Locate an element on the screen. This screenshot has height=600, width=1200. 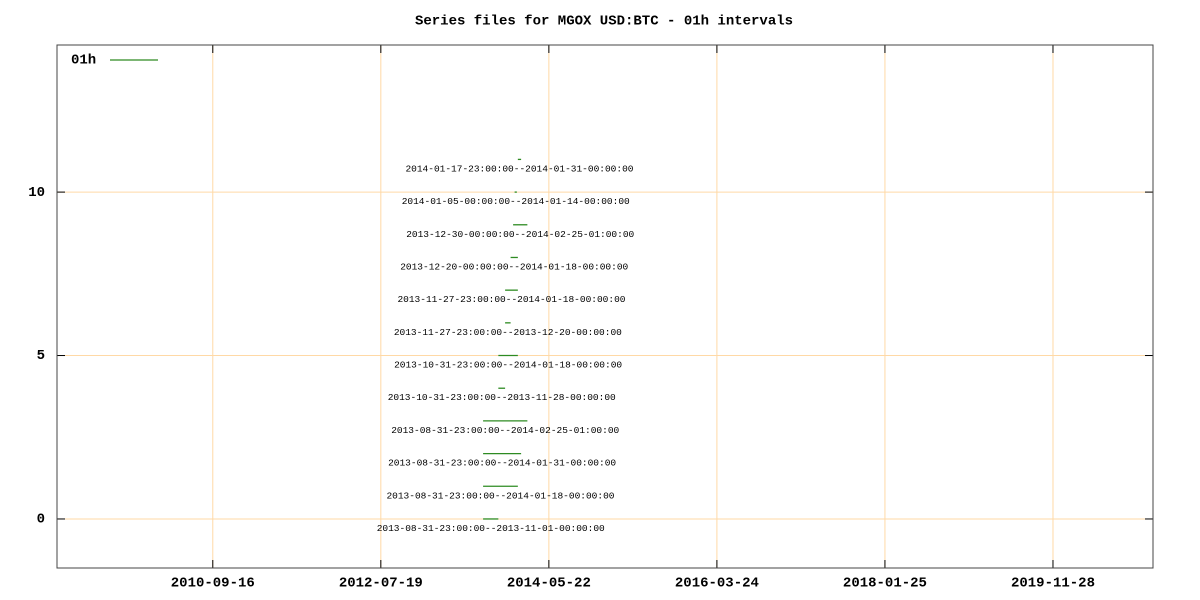
range-label: 2013-12-20-00:00:00--2014-01-18-00:00:00 is located at coordinates (514, 266).